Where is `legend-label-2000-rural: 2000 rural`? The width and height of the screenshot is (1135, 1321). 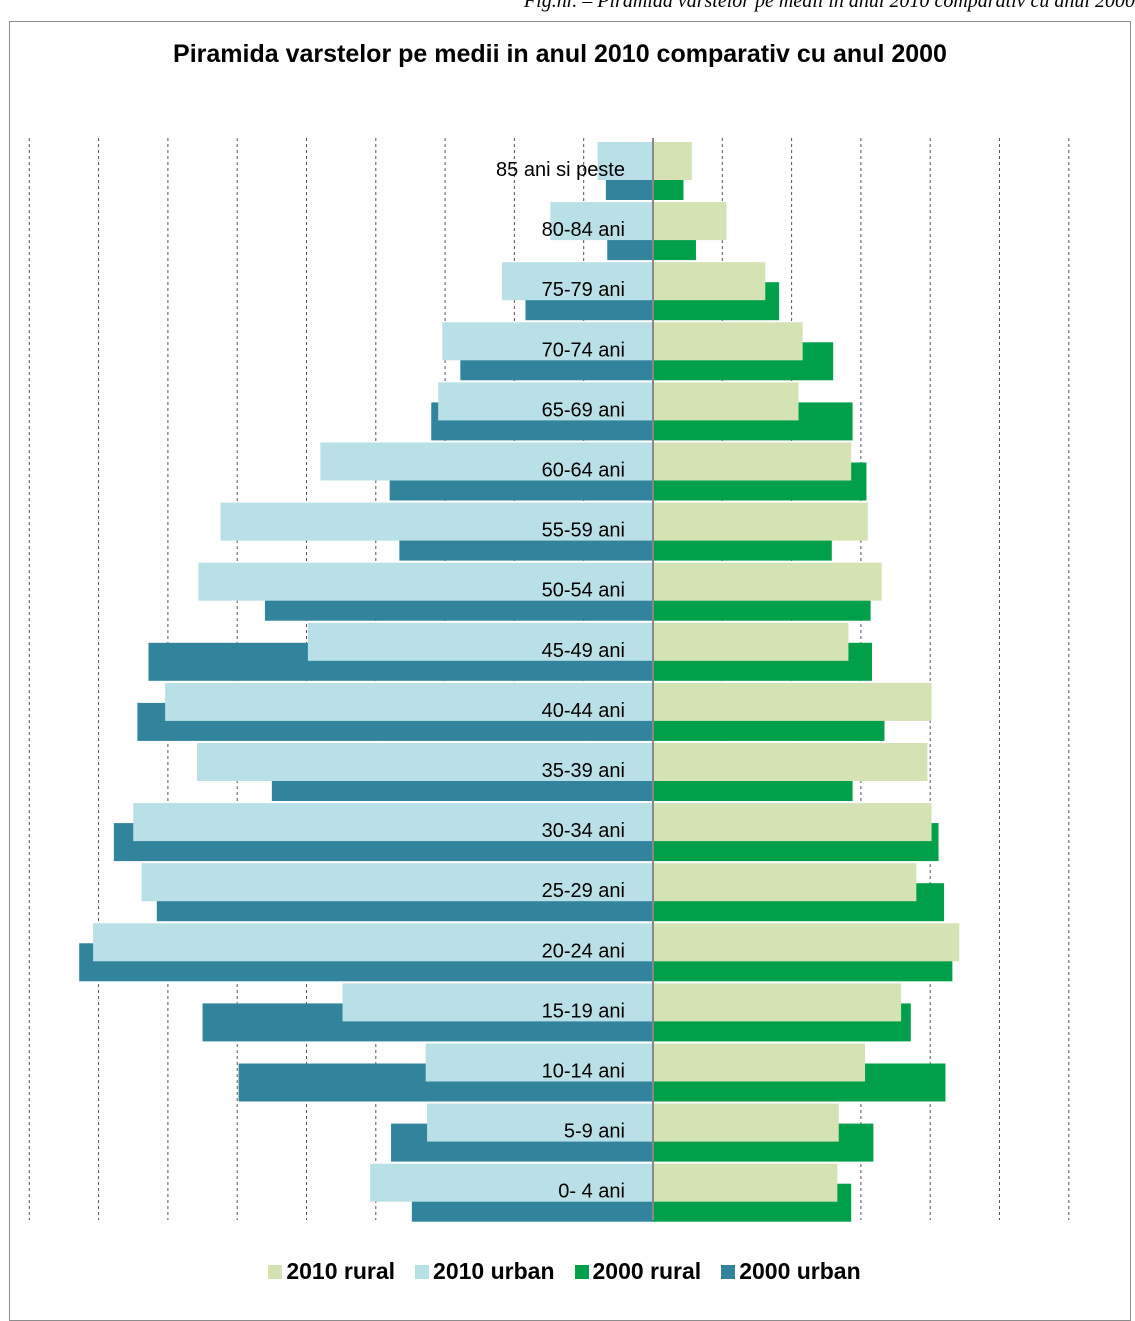
legend-label-2000-rural: 2000 rural is located at coordinates (647, 1271).